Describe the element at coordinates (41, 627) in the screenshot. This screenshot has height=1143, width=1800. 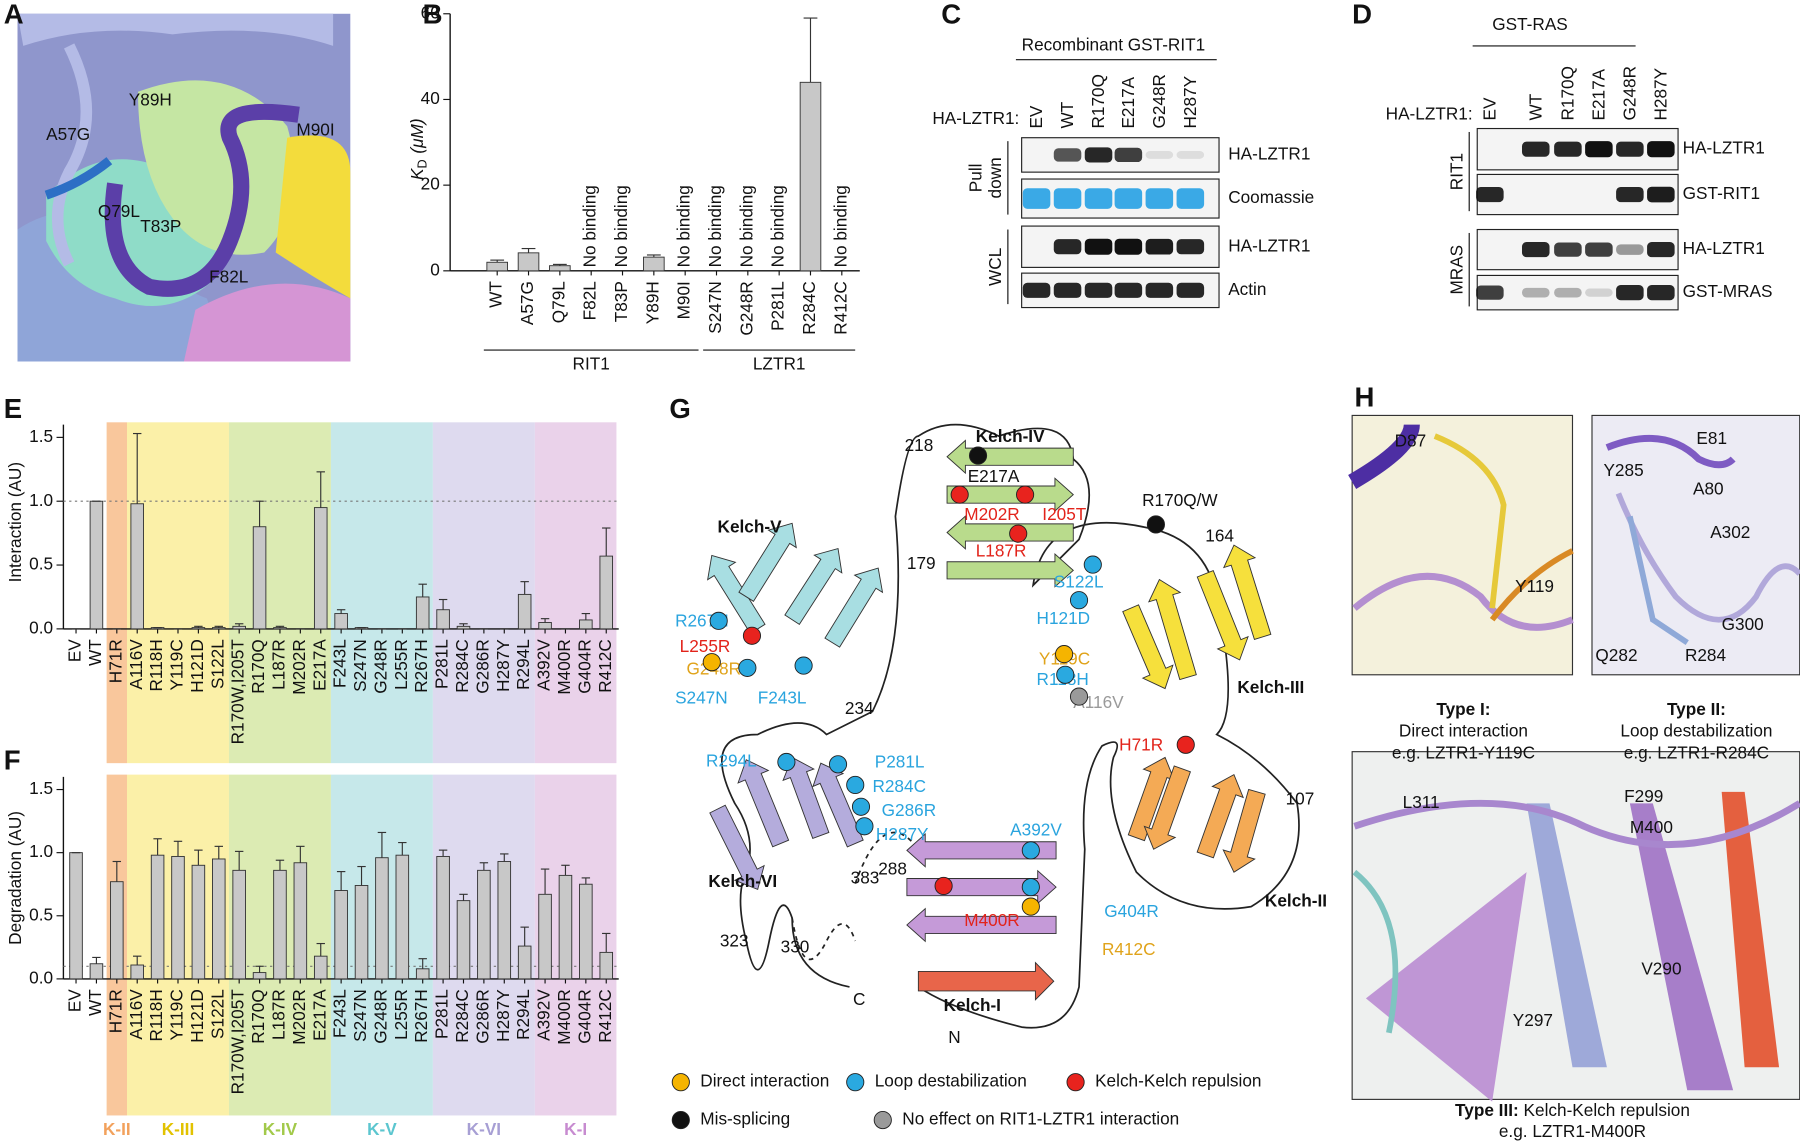
I see `y-tick-label: 0.0` at that location.